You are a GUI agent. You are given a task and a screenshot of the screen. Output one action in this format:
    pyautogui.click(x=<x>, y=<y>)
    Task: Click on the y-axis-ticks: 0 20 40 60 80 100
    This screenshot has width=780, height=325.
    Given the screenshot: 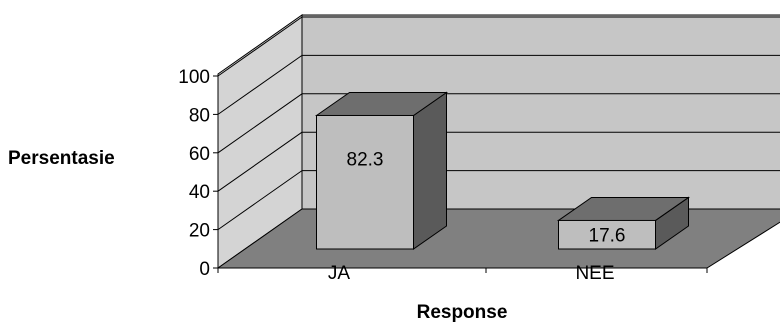 What is the action you would take?
    pyautogui.click(x=198, y=173)
    